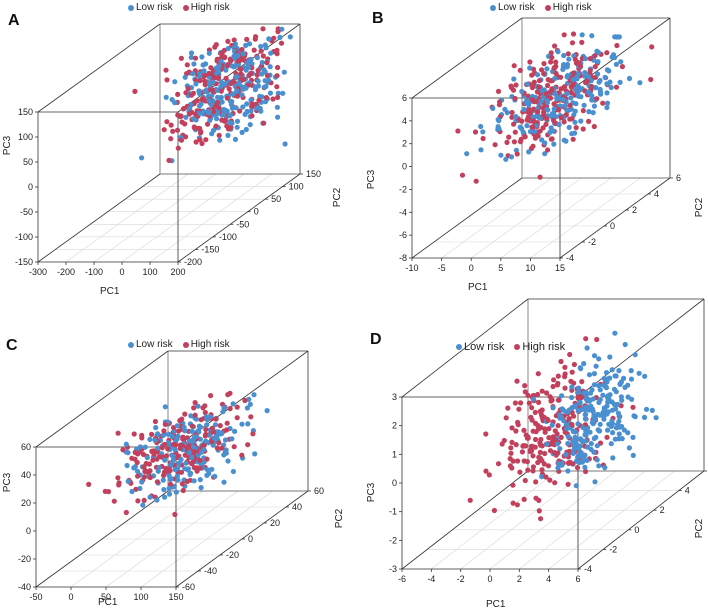 The height and width of the screenshot is (614, 708). What do you see at coordinates (210, 571) in the screenshot?
I see `y-tick-label: -40` at bounding box center [210, 571].